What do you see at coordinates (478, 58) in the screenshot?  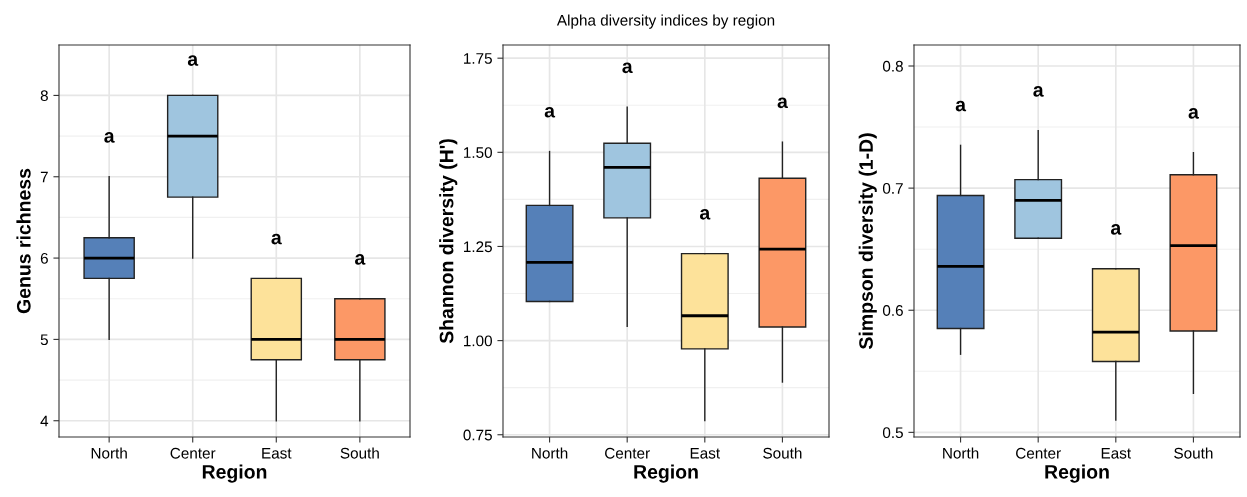 I see `y-tick-label: 1.75` at bounding box center [478, 58].